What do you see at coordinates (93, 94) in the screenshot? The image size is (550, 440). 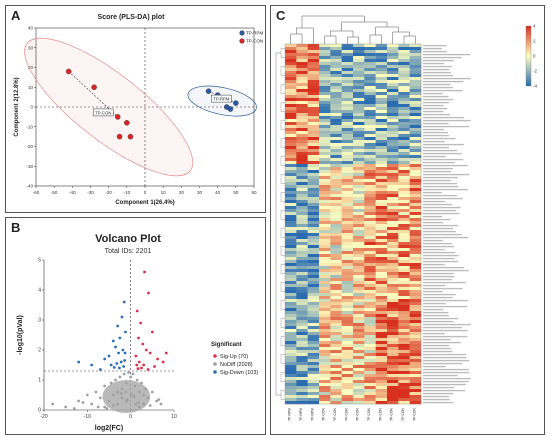 I see `group-link-con` at bounding box center [93, 94].